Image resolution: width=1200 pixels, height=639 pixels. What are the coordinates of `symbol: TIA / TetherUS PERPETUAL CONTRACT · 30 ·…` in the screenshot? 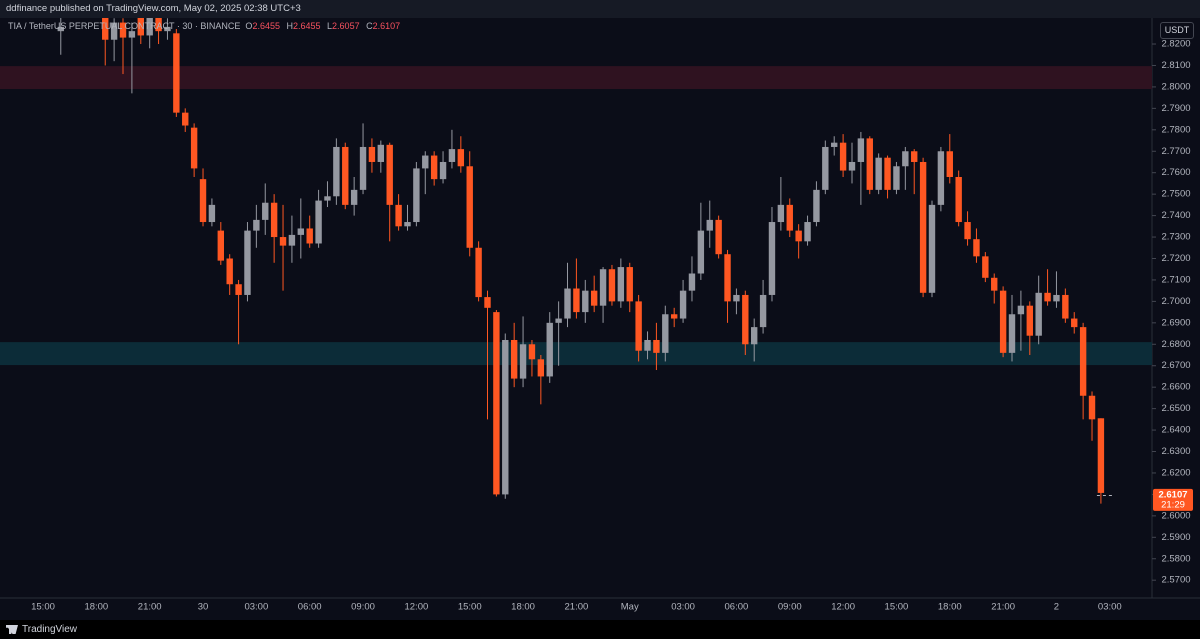 It's located at (124, 26).